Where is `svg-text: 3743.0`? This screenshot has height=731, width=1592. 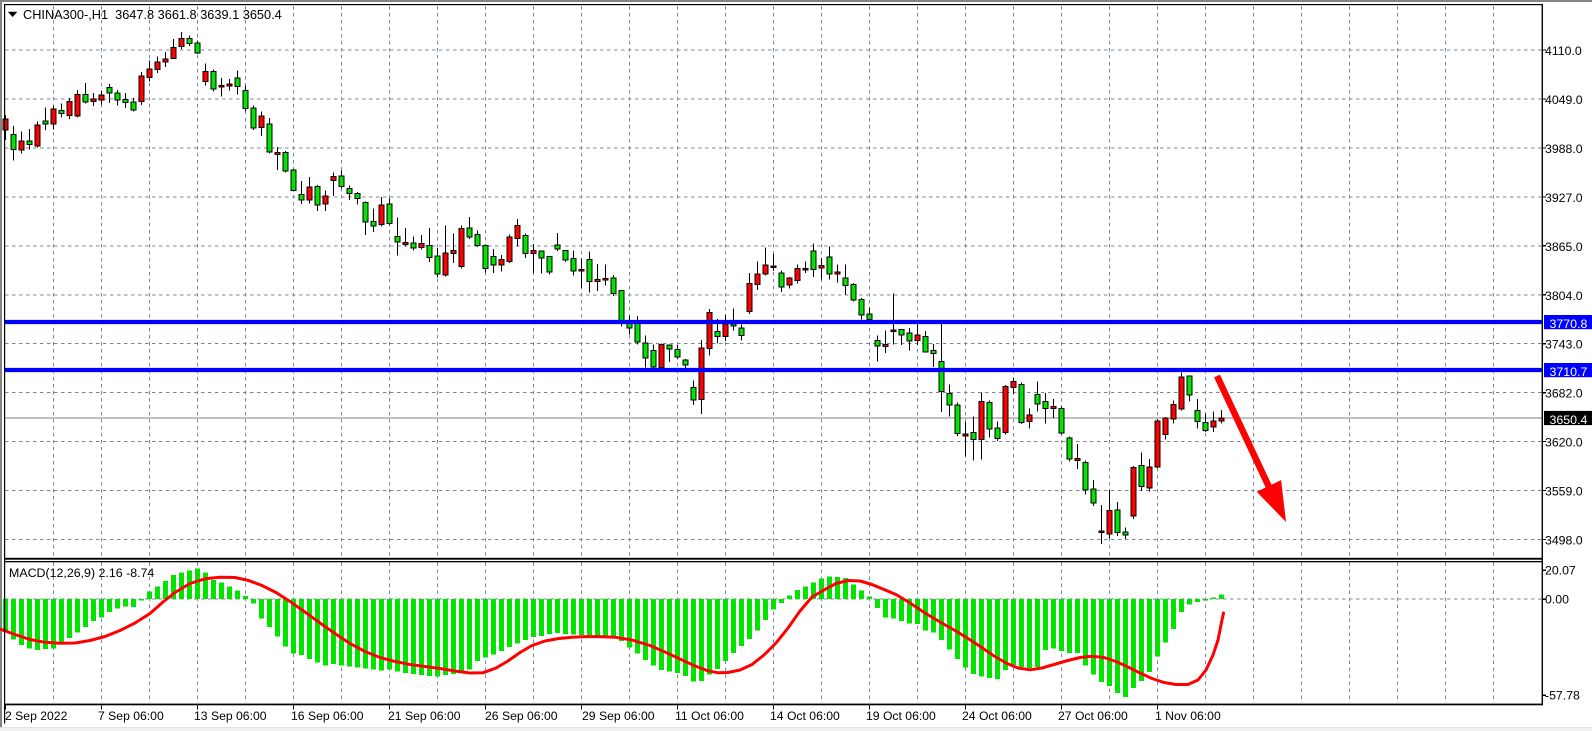
svg-text: 3743.0 is located at coordinates (1564, 345).